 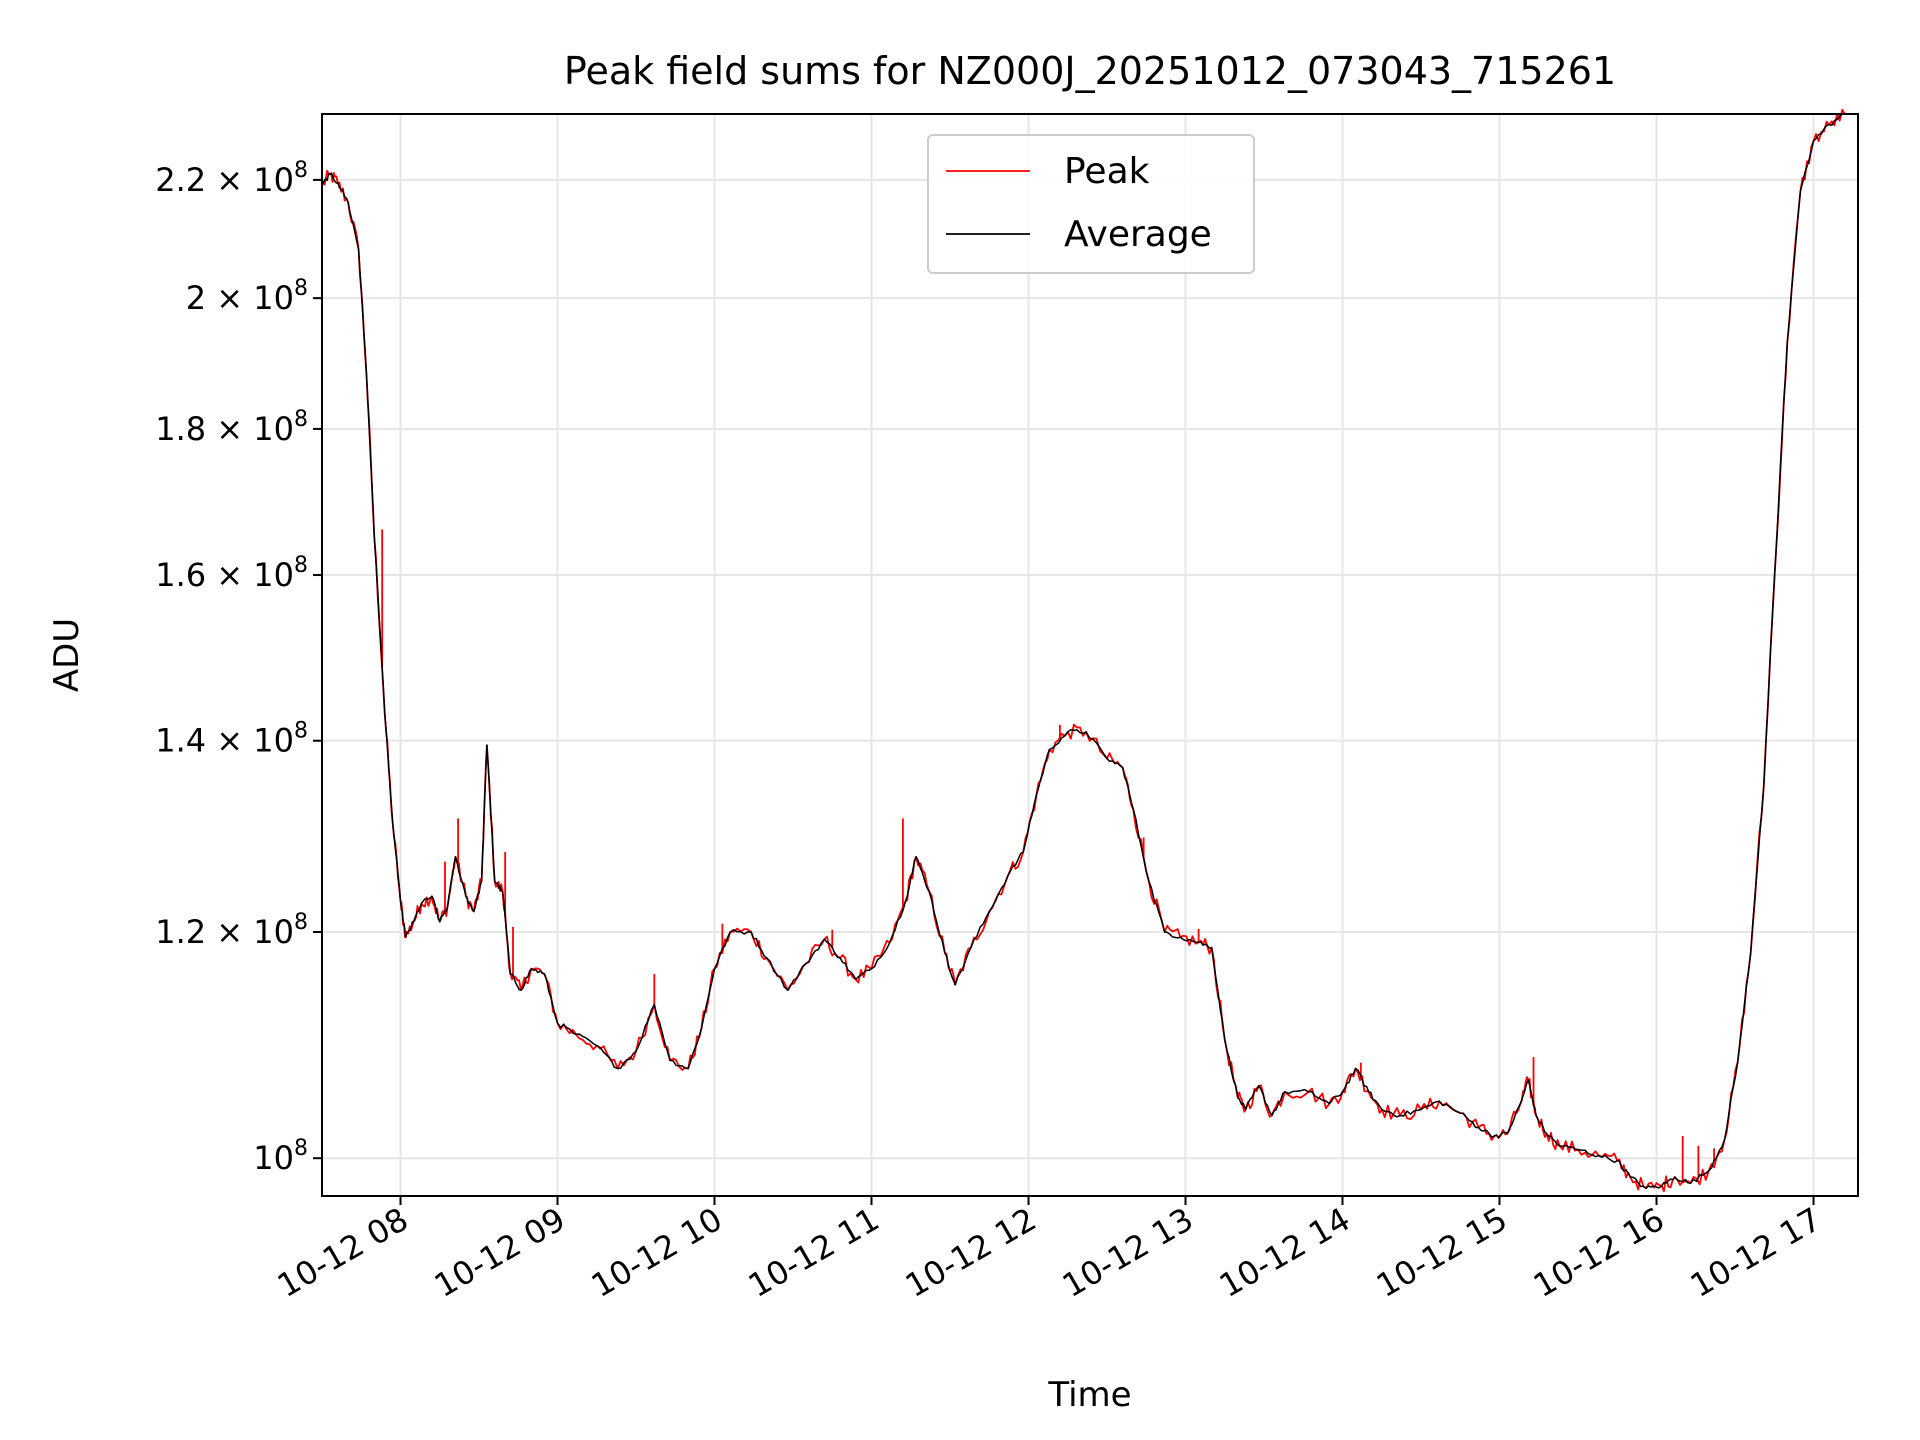 I want to click on legend-box, so click(x=1091, y=204).